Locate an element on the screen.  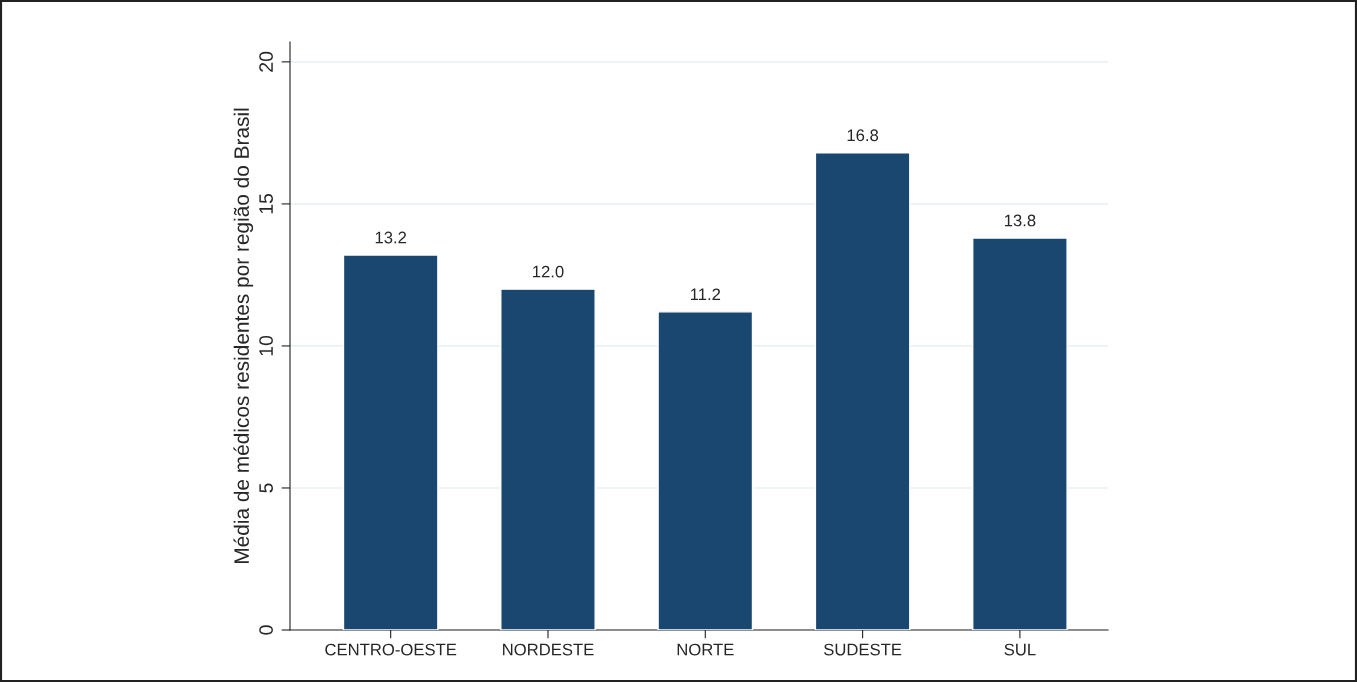
y-tick-label: 15 is located at coordinates (266, 203).